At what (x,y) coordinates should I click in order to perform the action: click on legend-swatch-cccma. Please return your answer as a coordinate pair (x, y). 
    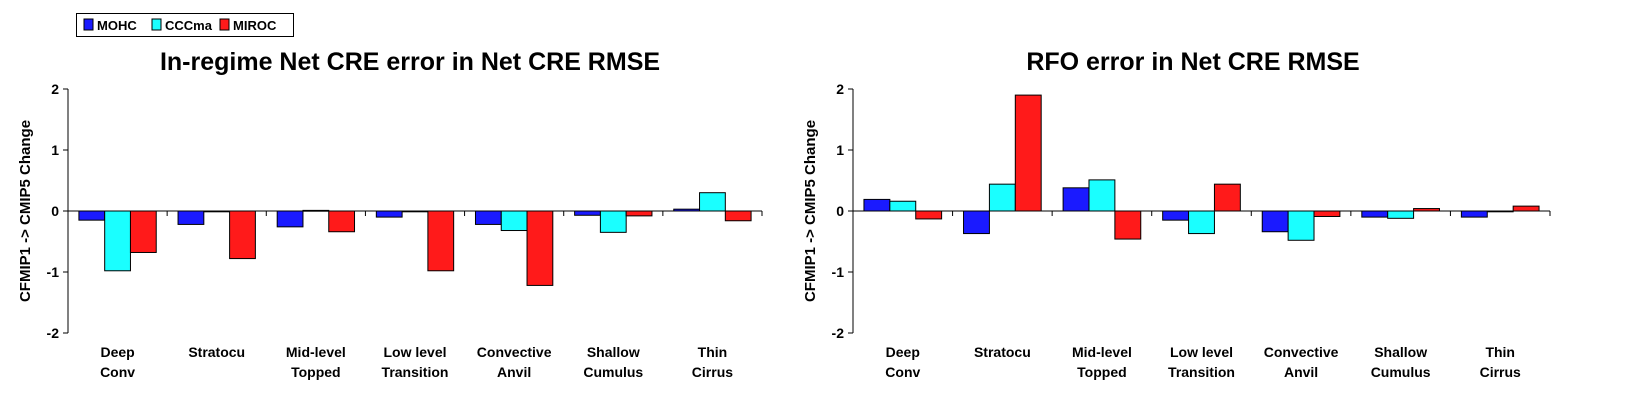
    Looking at the image, I should click on (156, 24).